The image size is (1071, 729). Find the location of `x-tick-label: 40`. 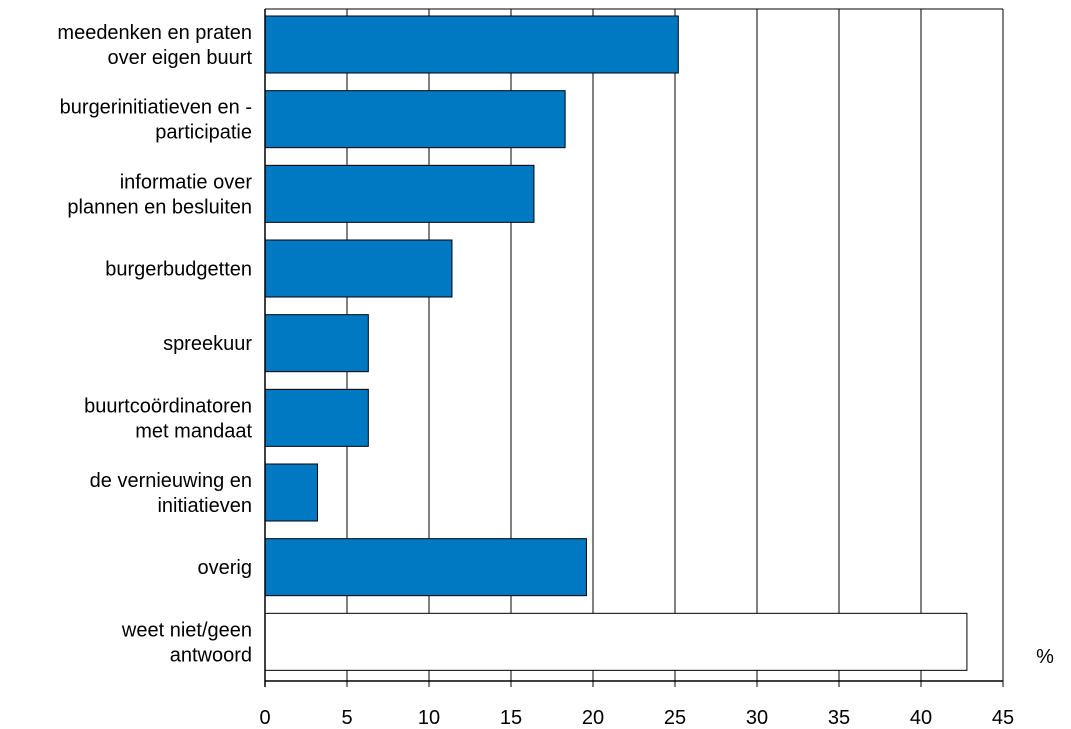

x-tick-label: 40 is located at coordinates (921, 718).